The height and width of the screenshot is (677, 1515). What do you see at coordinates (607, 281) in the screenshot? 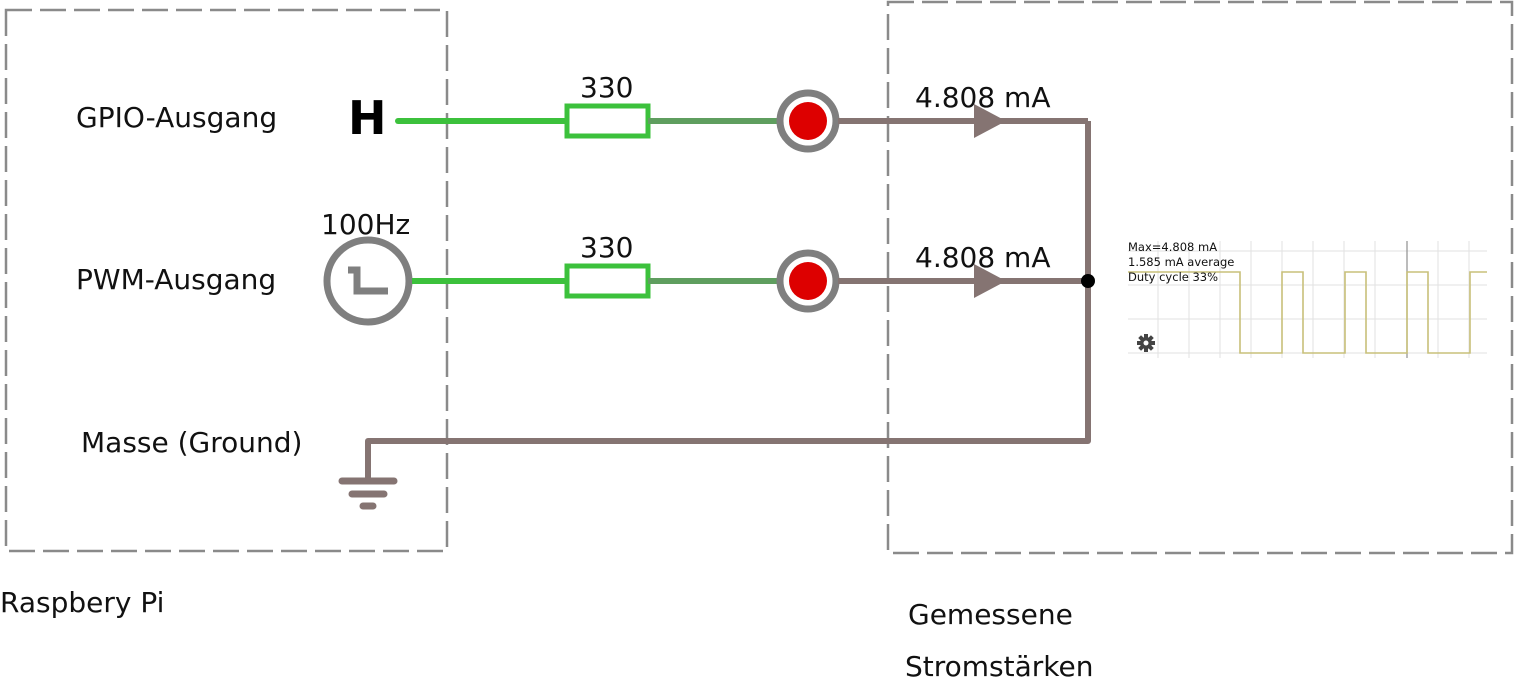
I see `resistor-bottom` at bounding box center [607, 281].